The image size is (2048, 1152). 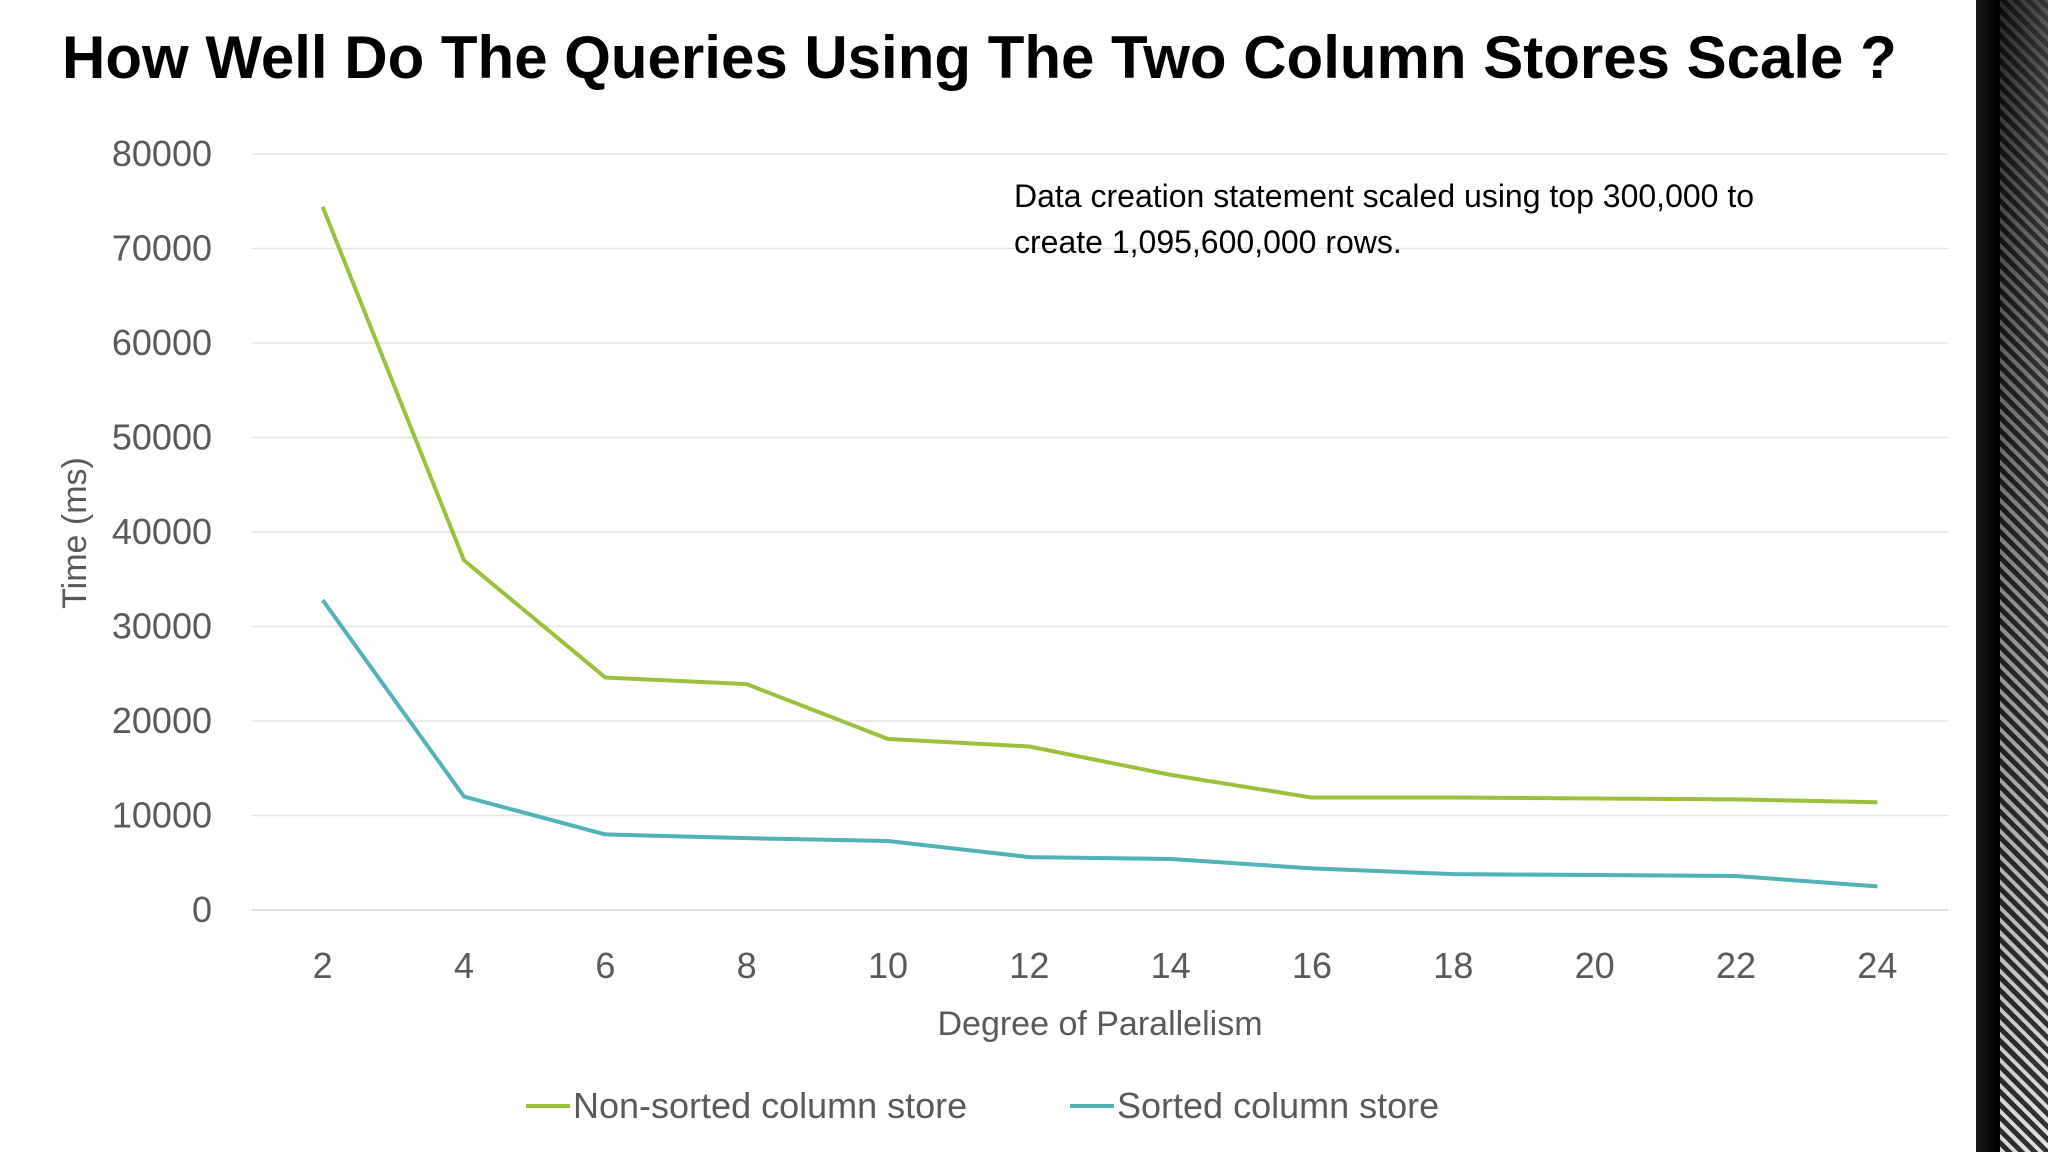 What do you see at coordinates (605, 965) in the screenshot?
I see `x-tick-label: 6` at bounding box center [605, 965].